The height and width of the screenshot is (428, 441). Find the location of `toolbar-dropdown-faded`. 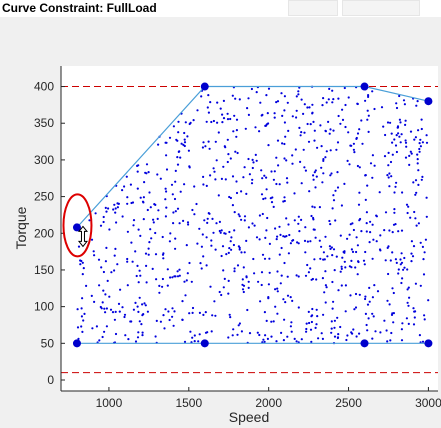

toolbar-dropdown-faded is located at coordinates (381, 8).